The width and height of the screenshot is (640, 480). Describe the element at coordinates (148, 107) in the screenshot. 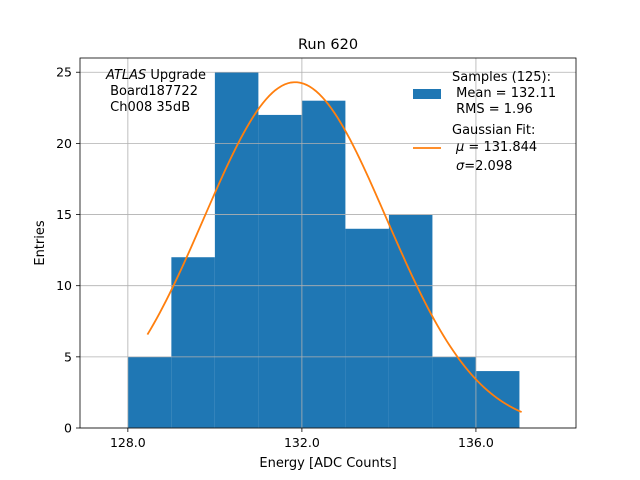

I see `annotation-channel: Ch008 35dB` at that location.